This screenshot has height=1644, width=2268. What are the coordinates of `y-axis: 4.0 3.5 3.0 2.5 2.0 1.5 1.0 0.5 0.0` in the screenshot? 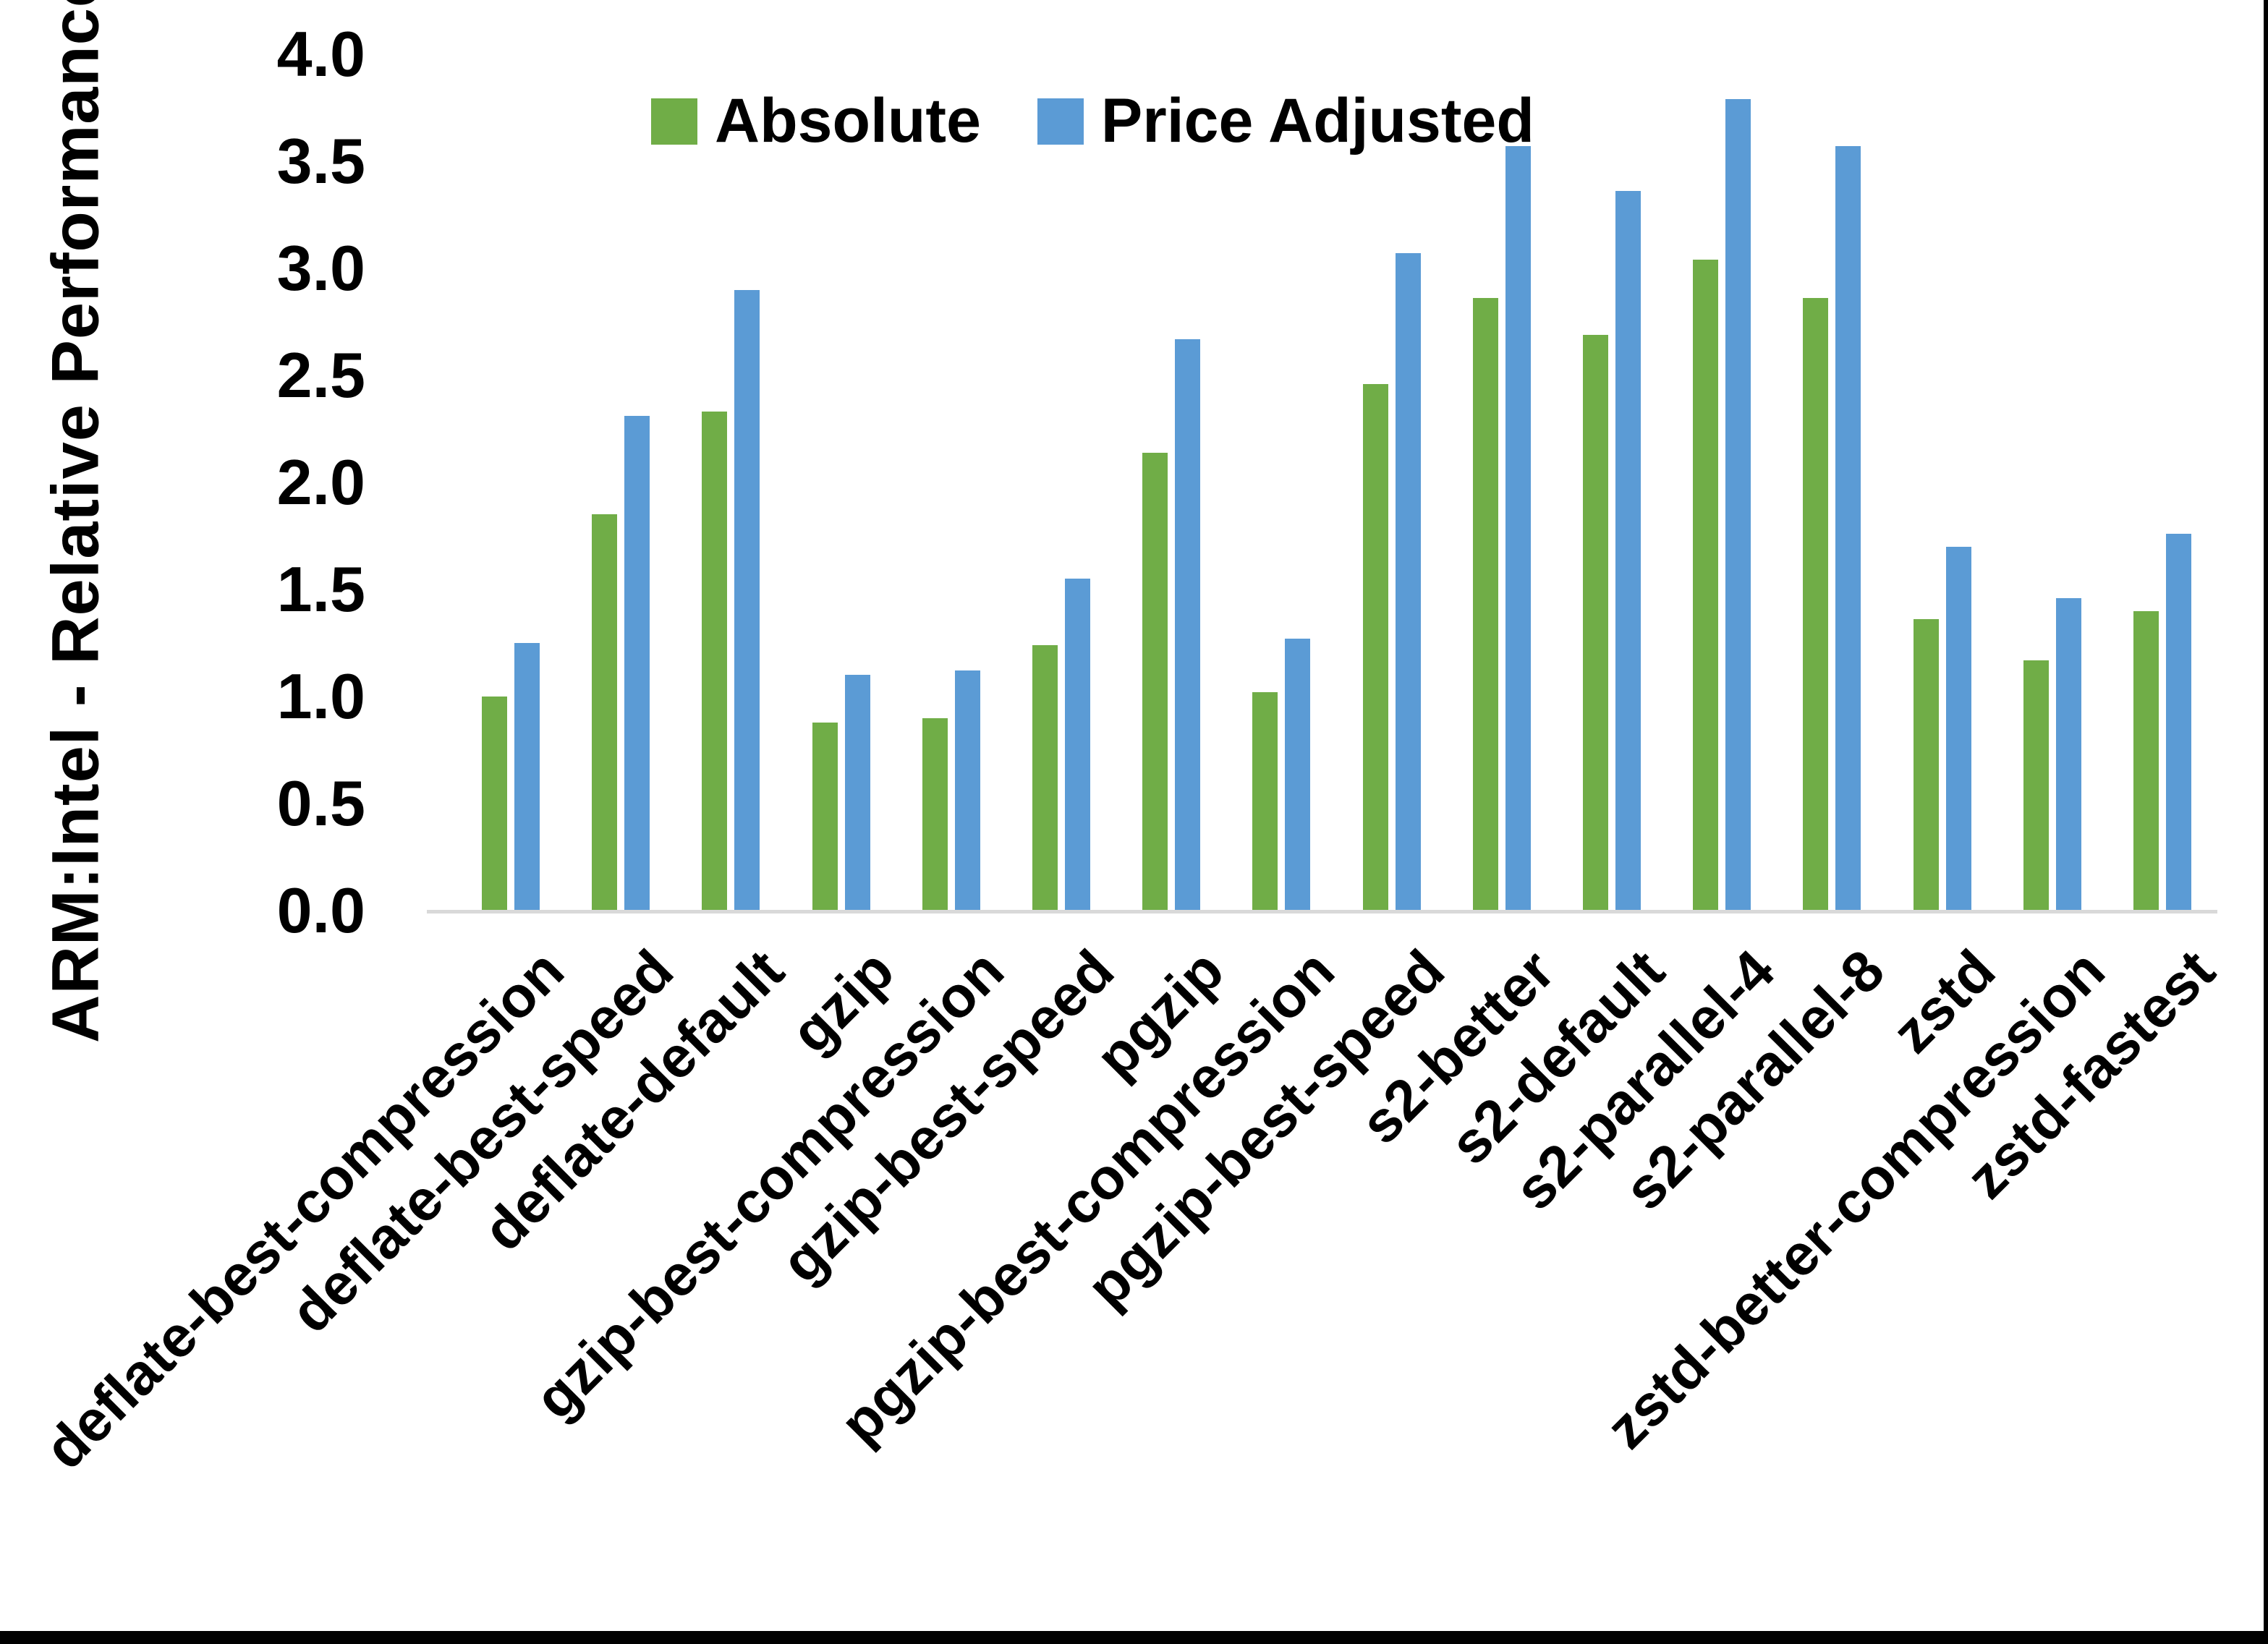 It's located at (255, 482).